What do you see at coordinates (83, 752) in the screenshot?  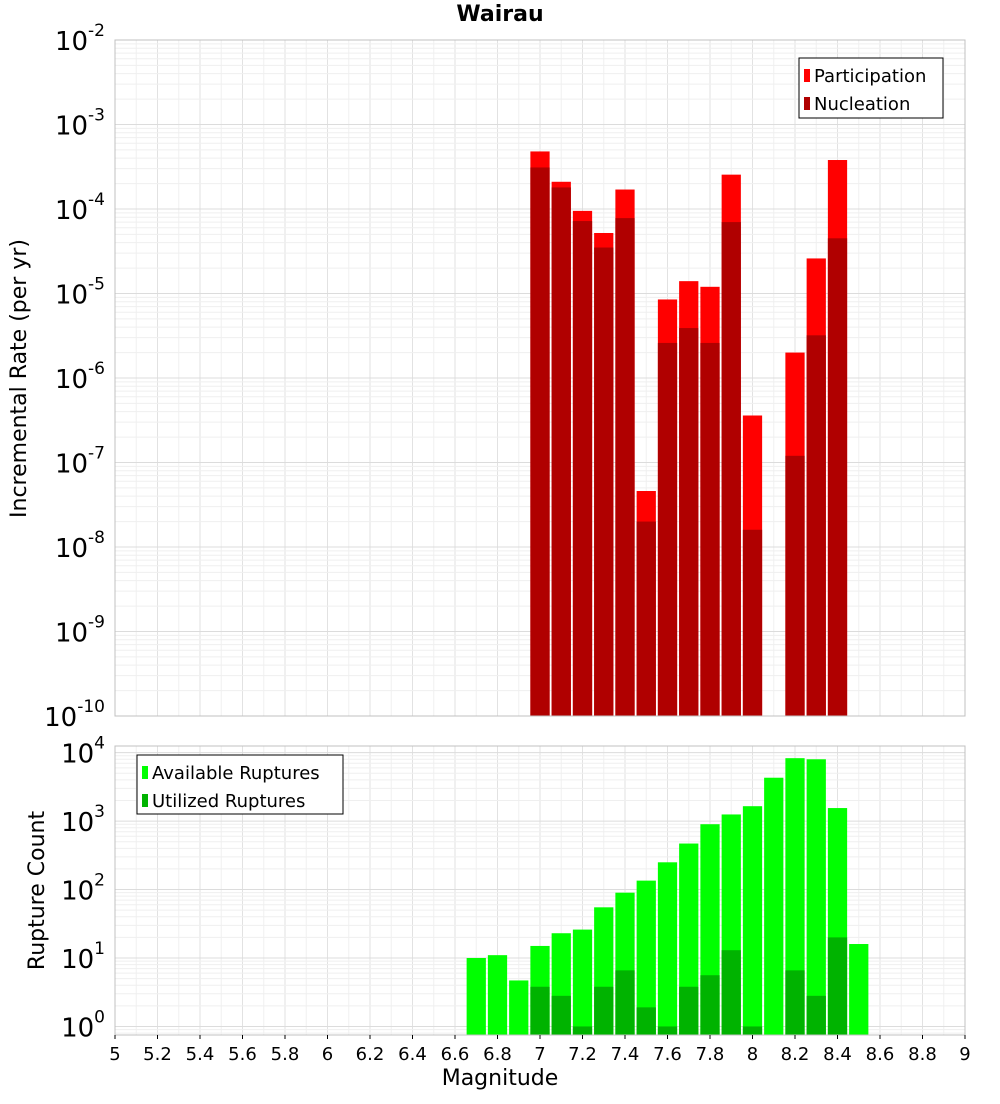 I see `bottom-y-tick-label: 10⁴` at bounding box center [83, 752].